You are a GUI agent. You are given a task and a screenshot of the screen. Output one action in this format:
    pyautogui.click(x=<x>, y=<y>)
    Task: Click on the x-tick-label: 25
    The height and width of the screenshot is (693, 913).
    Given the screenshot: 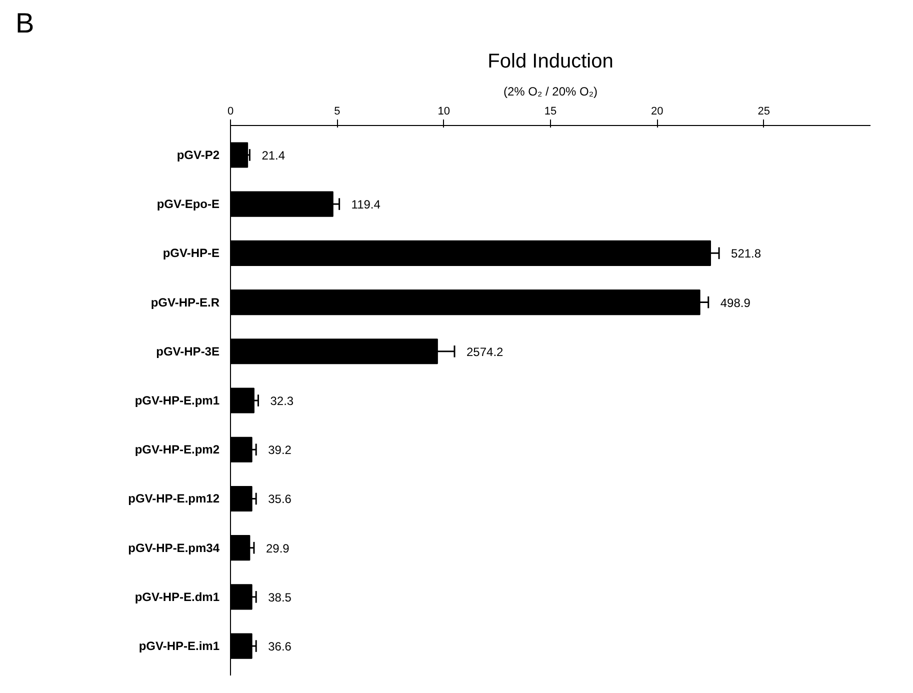 What is the action you would take?
    pyautogui.click(x=764, y=112)
    